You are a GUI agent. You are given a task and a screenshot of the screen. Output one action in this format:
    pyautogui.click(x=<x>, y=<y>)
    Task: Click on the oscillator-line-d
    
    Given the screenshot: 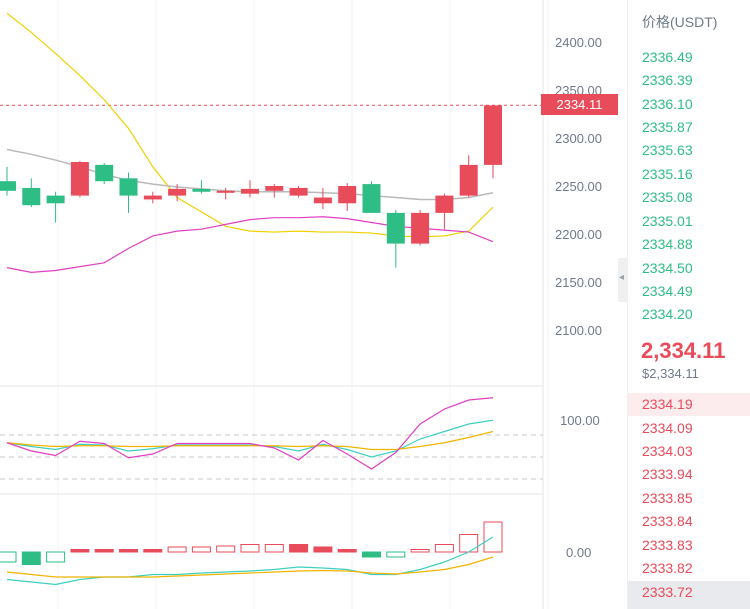 What is the action you would take?
    pyautogui.click(x=250, y=440)
    